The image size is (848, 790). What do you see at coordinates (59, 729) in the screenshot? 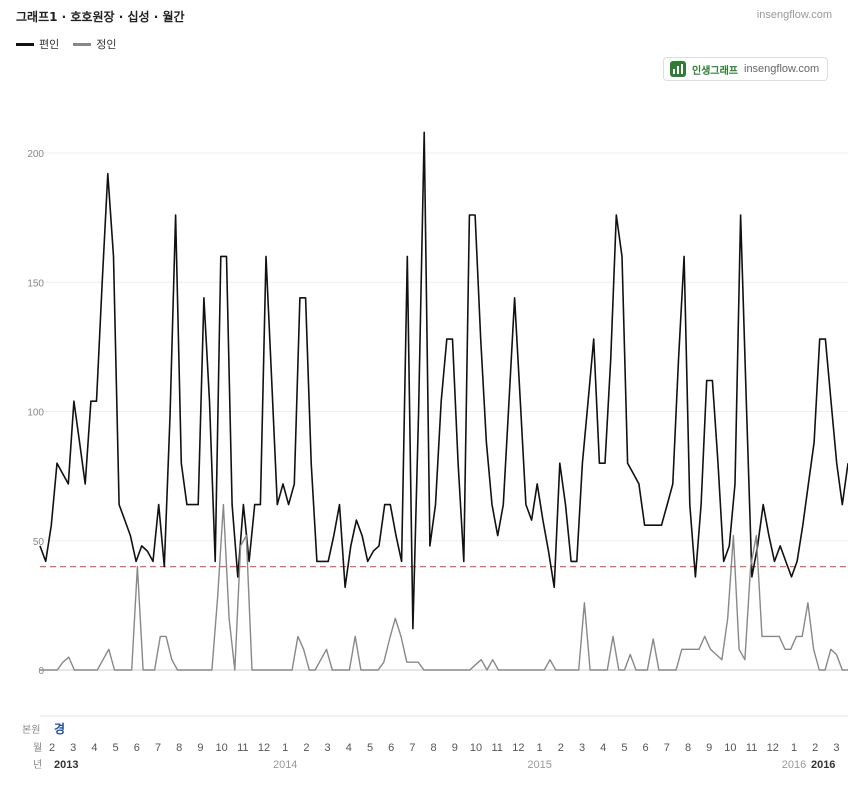
I see `bonwon-mark: 경` at bounding box center [59, 729].